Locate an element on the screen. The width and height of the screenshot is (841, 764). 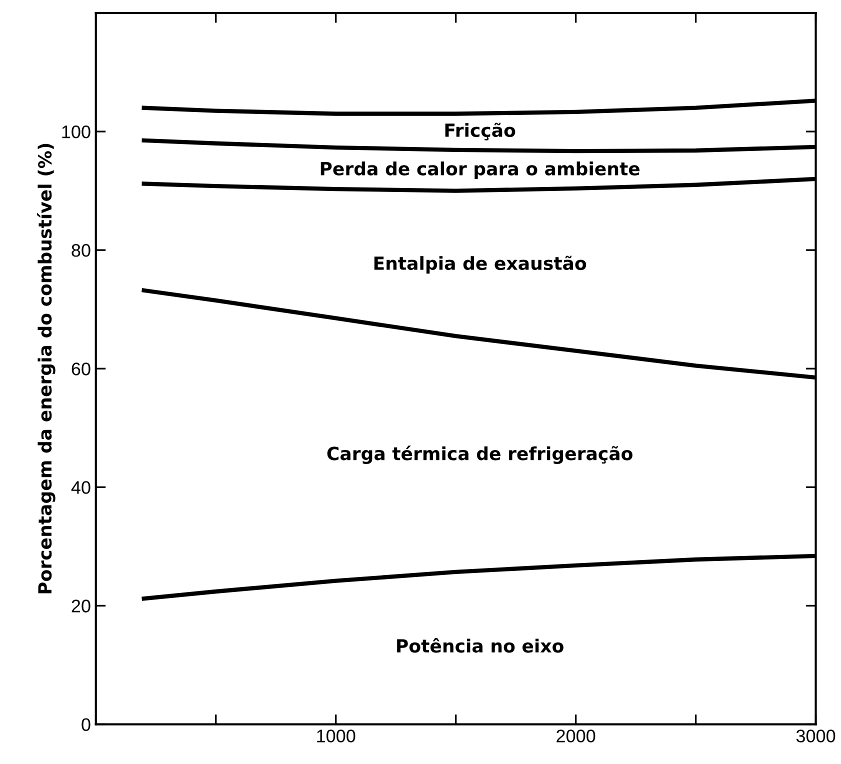
y-tick-label: 0 is located at coordinates (86, 724).